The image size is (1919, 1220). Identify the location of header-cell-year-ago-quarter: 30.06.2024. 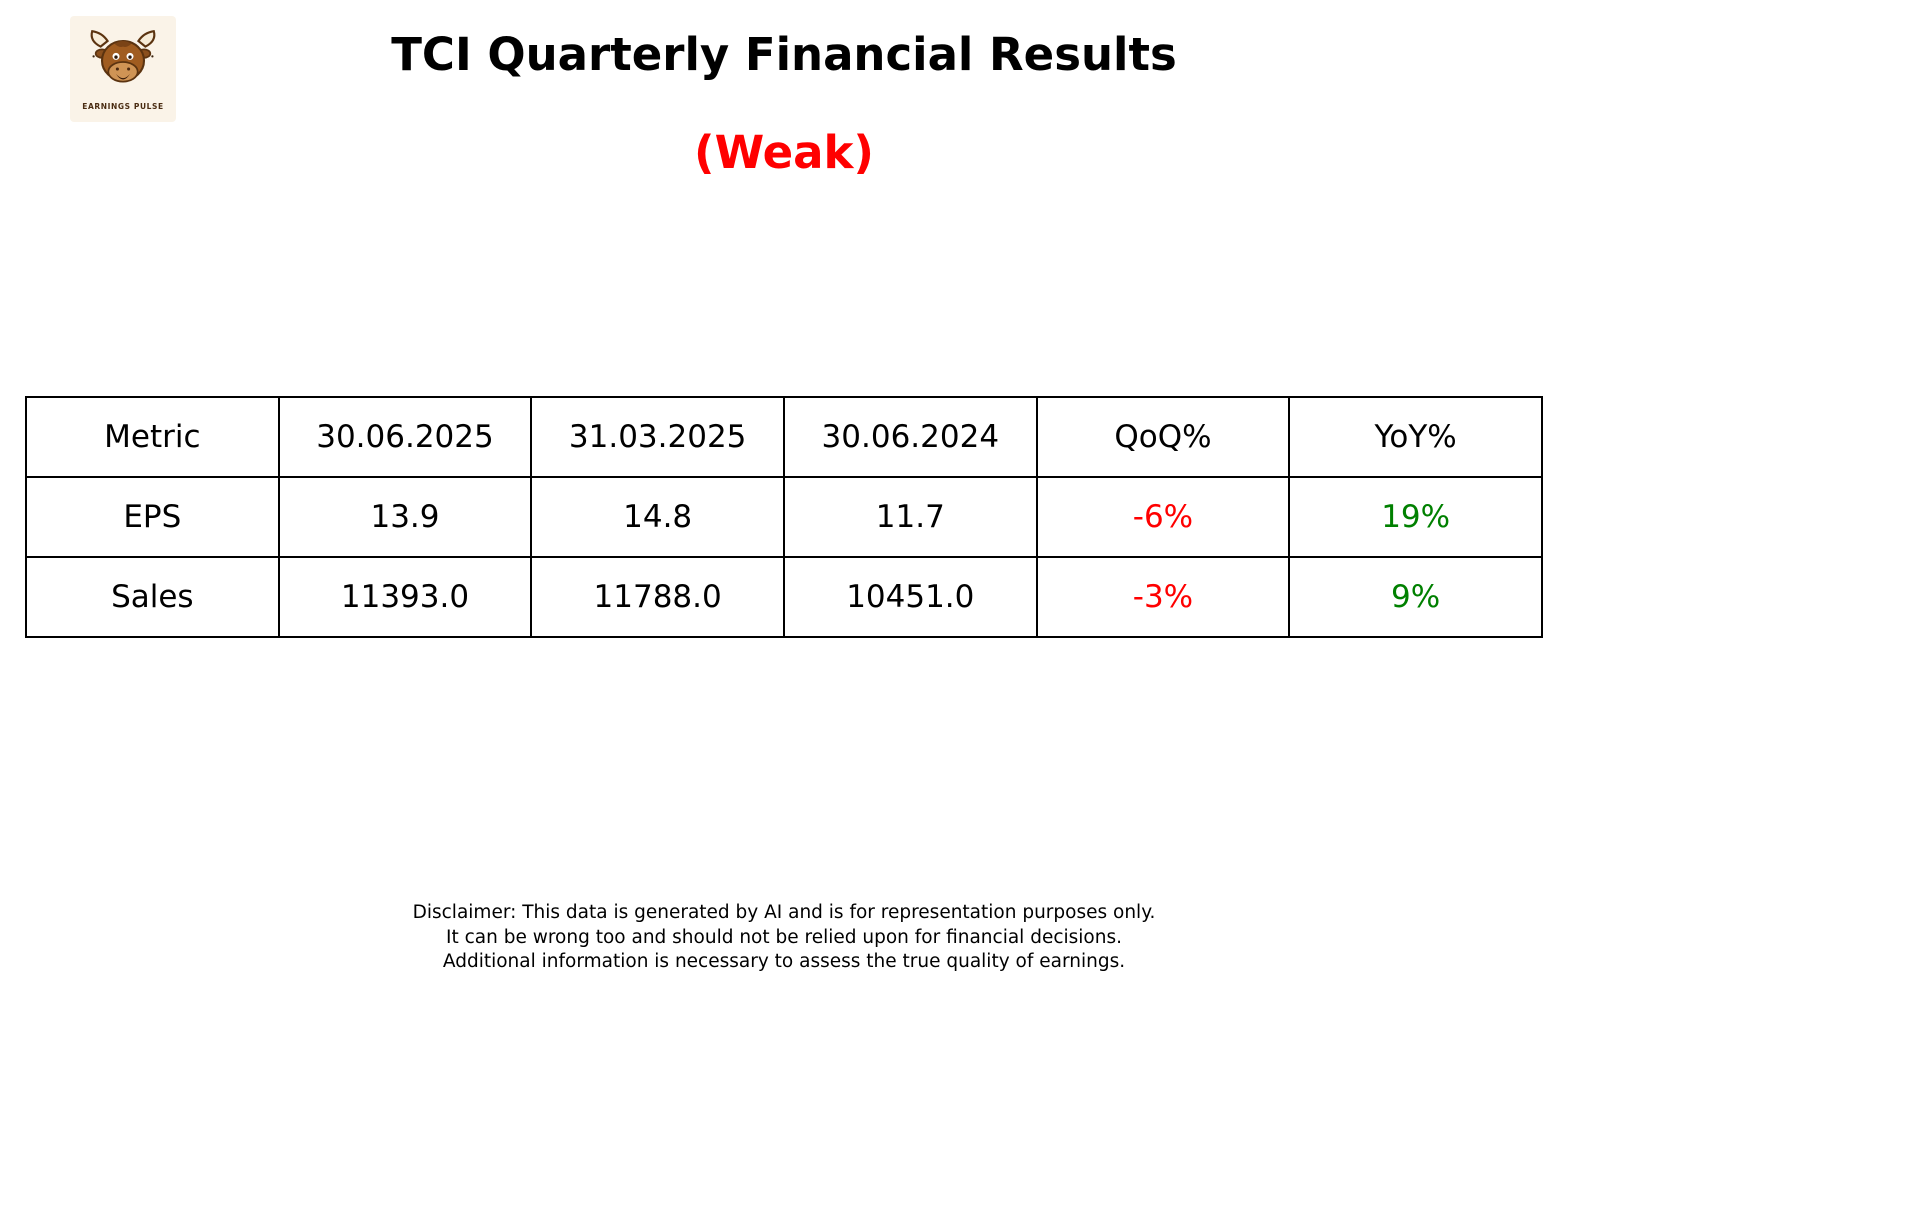
(910, 437).